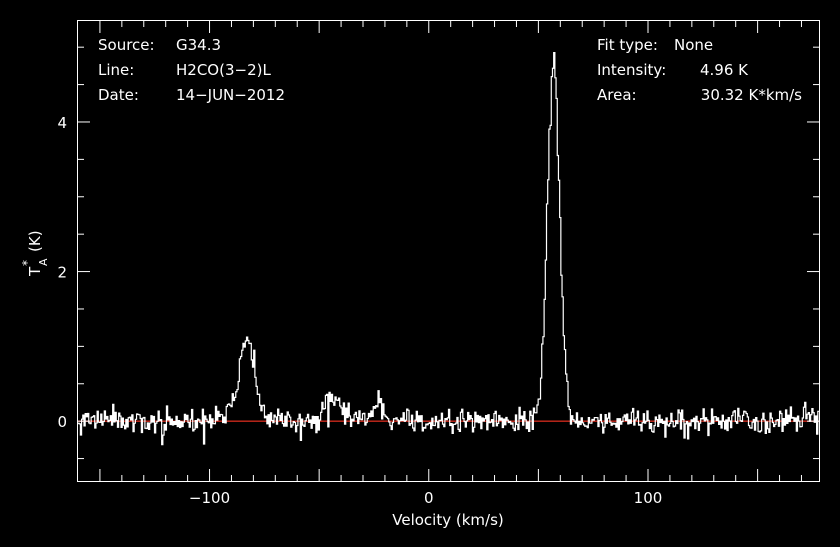 Image resolution: width=840 pixels, height=547 pixels. What do you see at coordinates (724, 70) in the screenshot?
I see `intensity-value: 4.96 K` at bounding box center [724, 70].